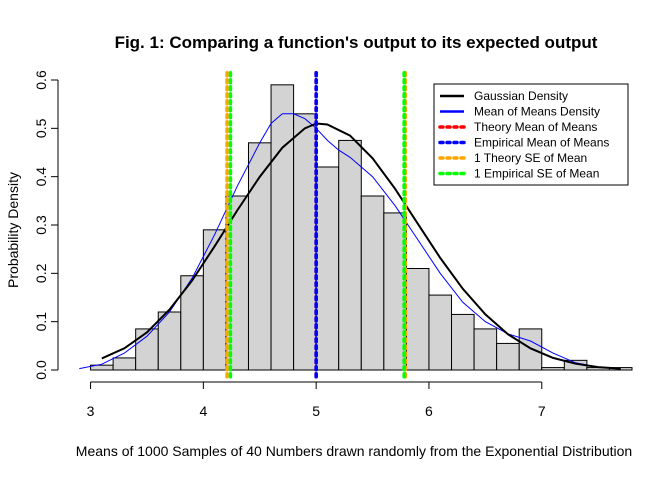  I want to click on x-tick-label-3: 6, so click(429, 411).